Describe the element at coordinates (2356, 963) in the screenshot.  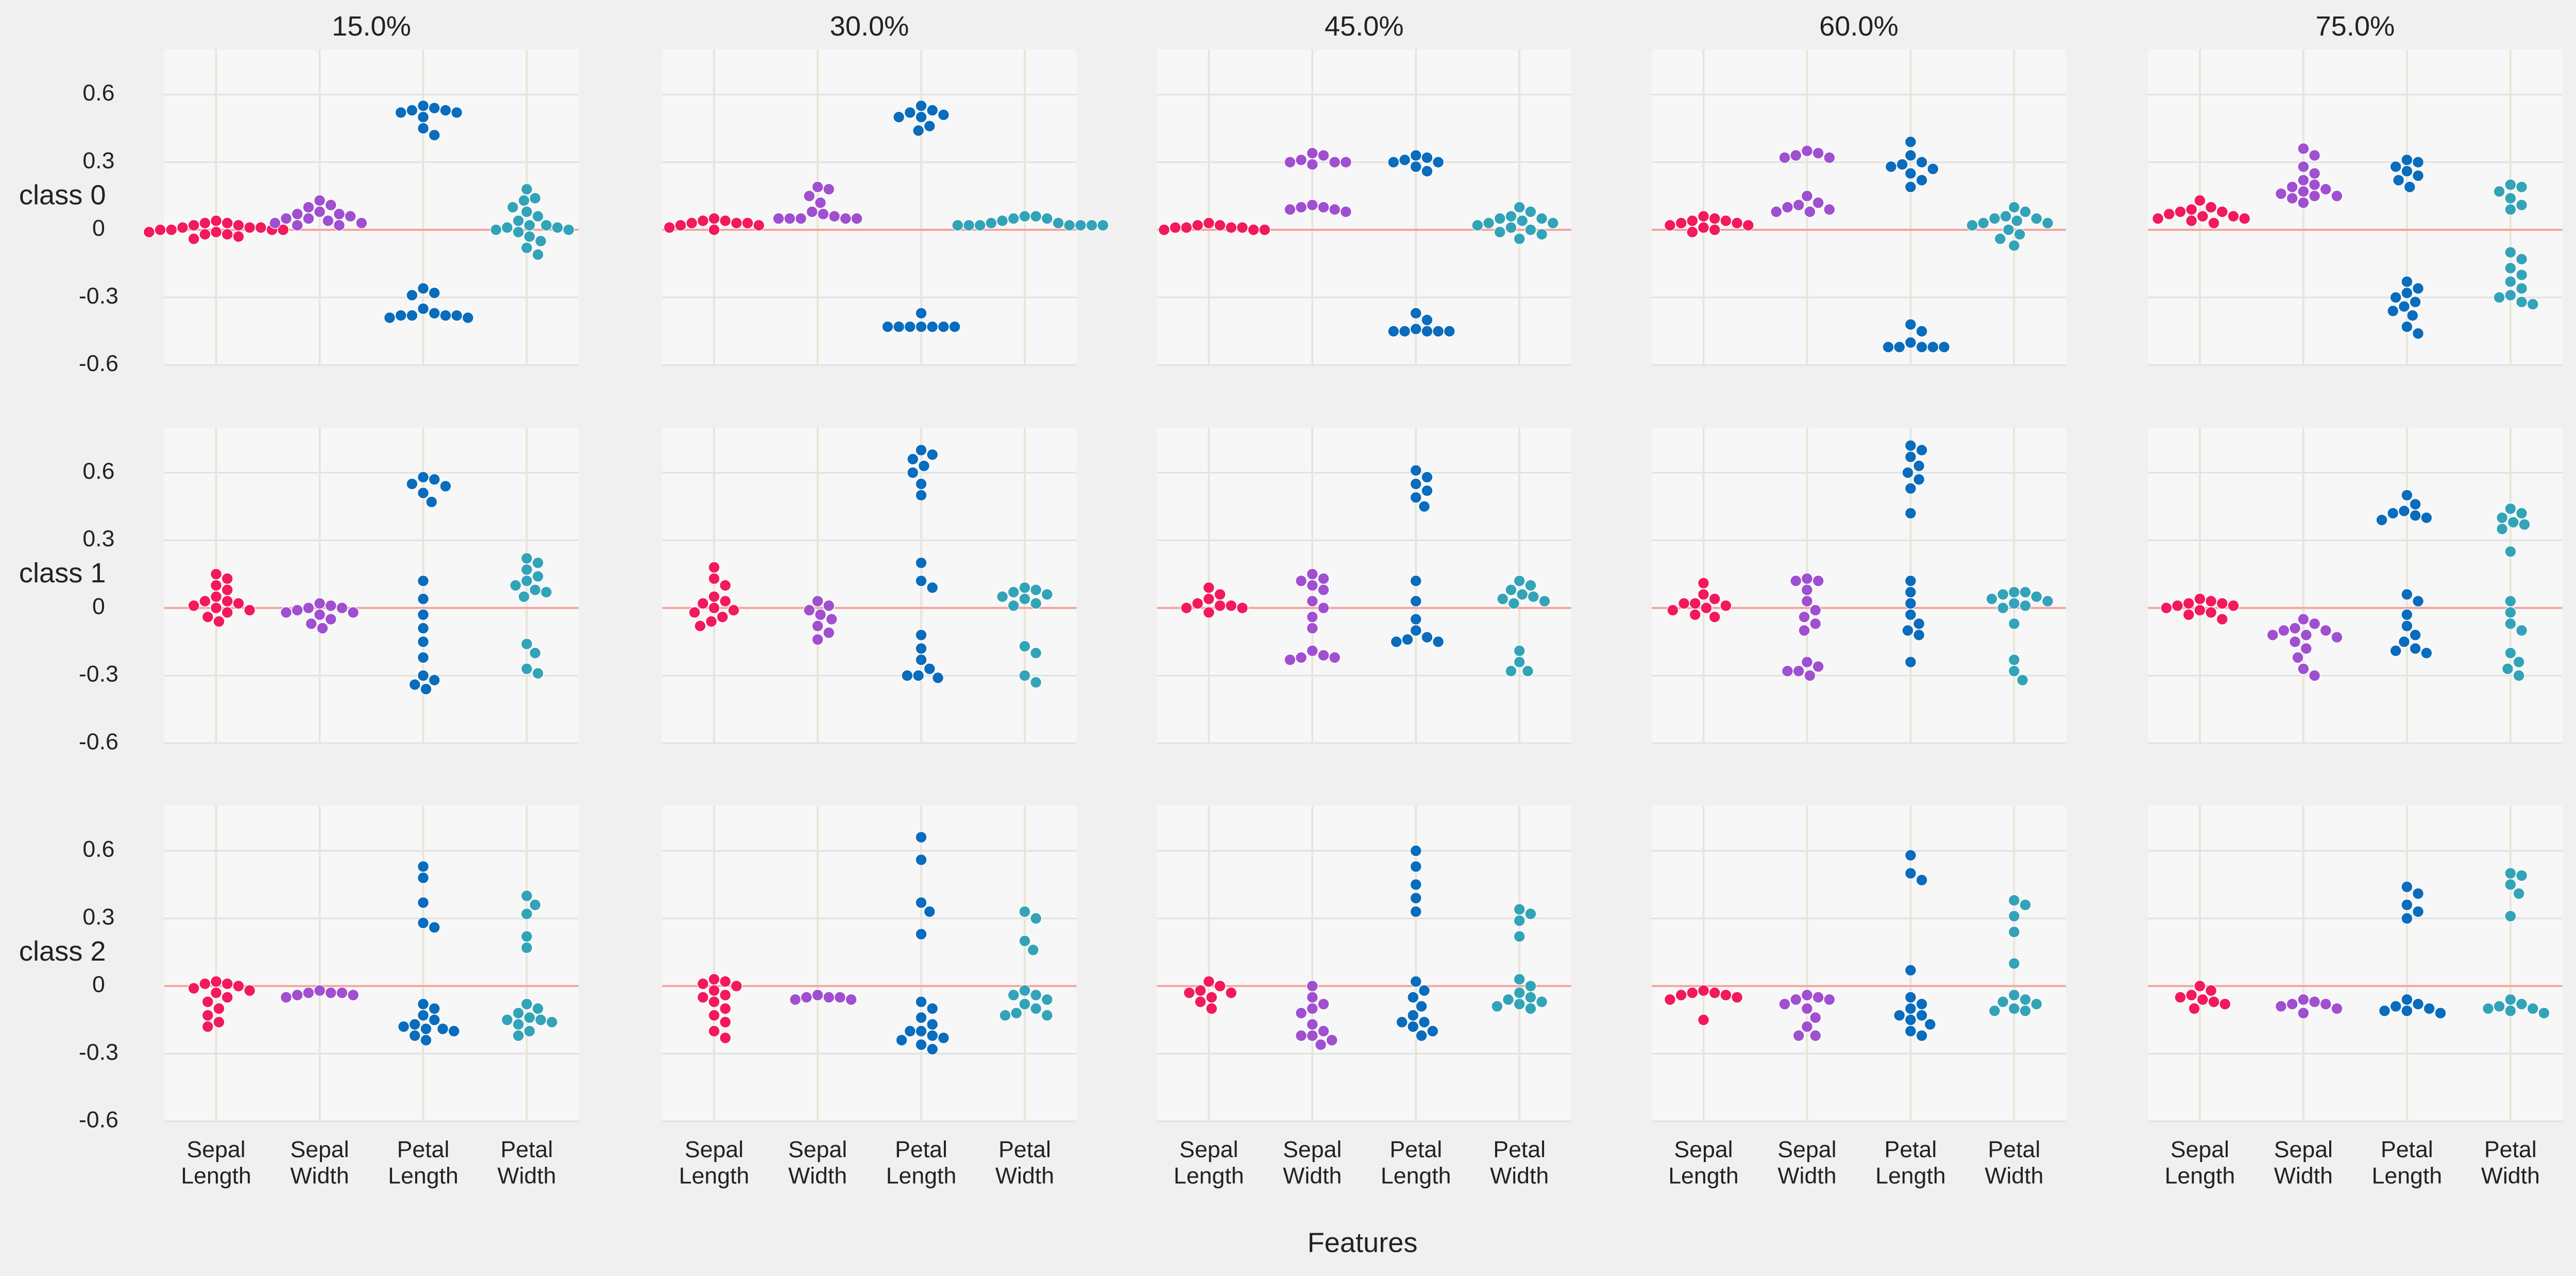
I see `panel` at that location.